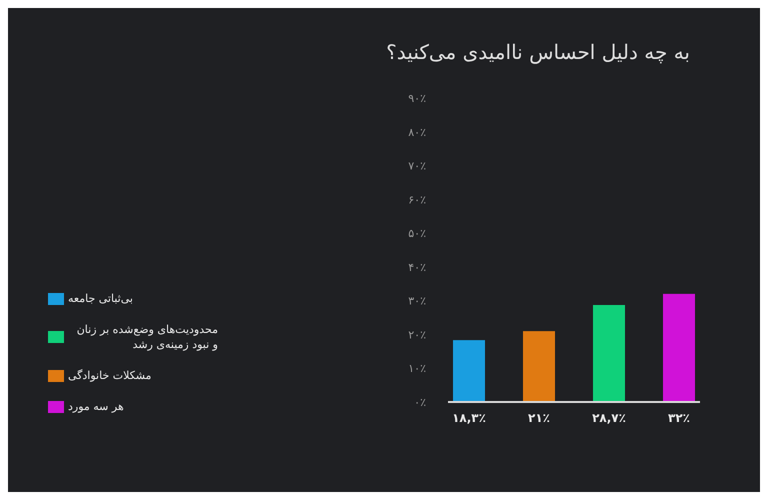 This screenshot has height=500, width=768. Describe the element at coordinates (539, 418) in the screenshot. I see `data-label: ۲۱٪` at that location.